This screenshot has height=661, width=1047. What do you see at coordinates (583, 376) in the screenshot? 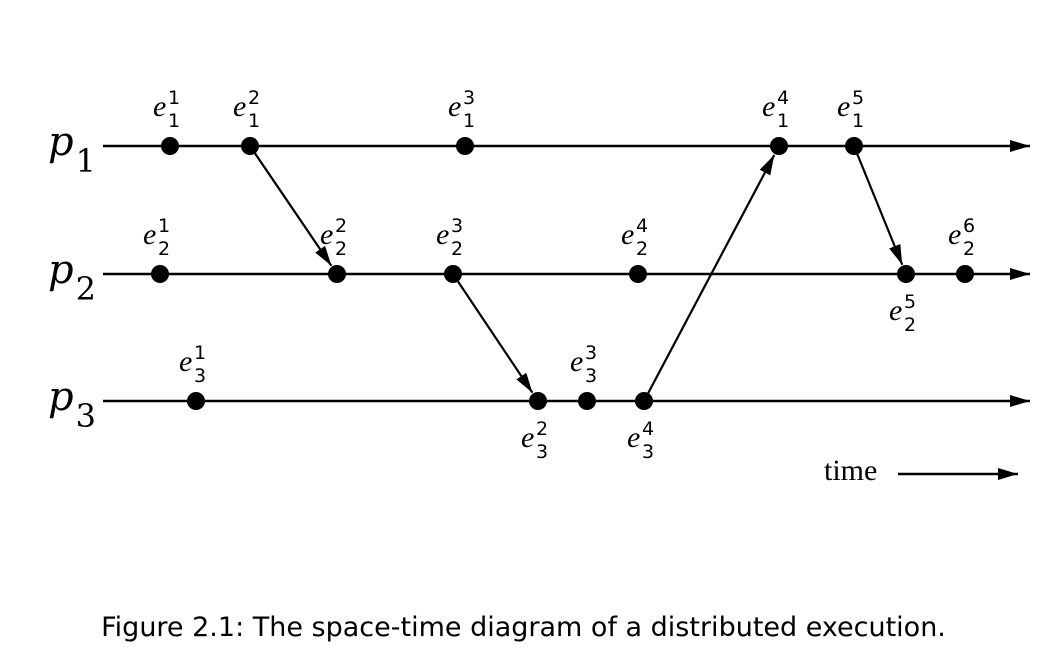
I see `event-e3-3: e 33` at bounding box center [583, 376].